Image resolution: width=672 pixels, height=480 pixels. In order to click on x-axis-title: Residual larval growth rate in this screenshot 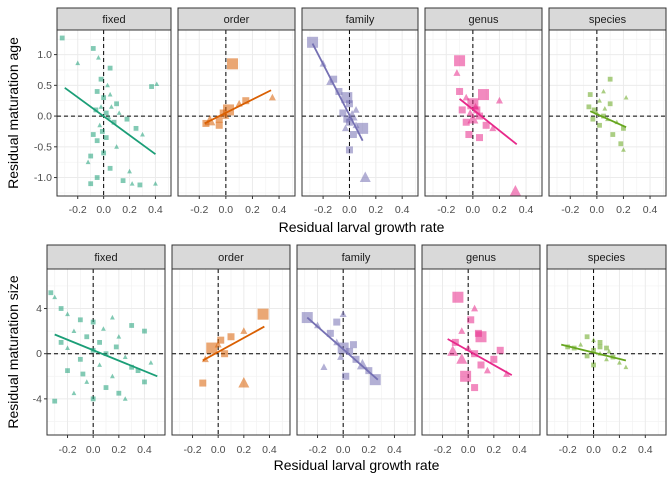, I will do `click(357, 465)`.